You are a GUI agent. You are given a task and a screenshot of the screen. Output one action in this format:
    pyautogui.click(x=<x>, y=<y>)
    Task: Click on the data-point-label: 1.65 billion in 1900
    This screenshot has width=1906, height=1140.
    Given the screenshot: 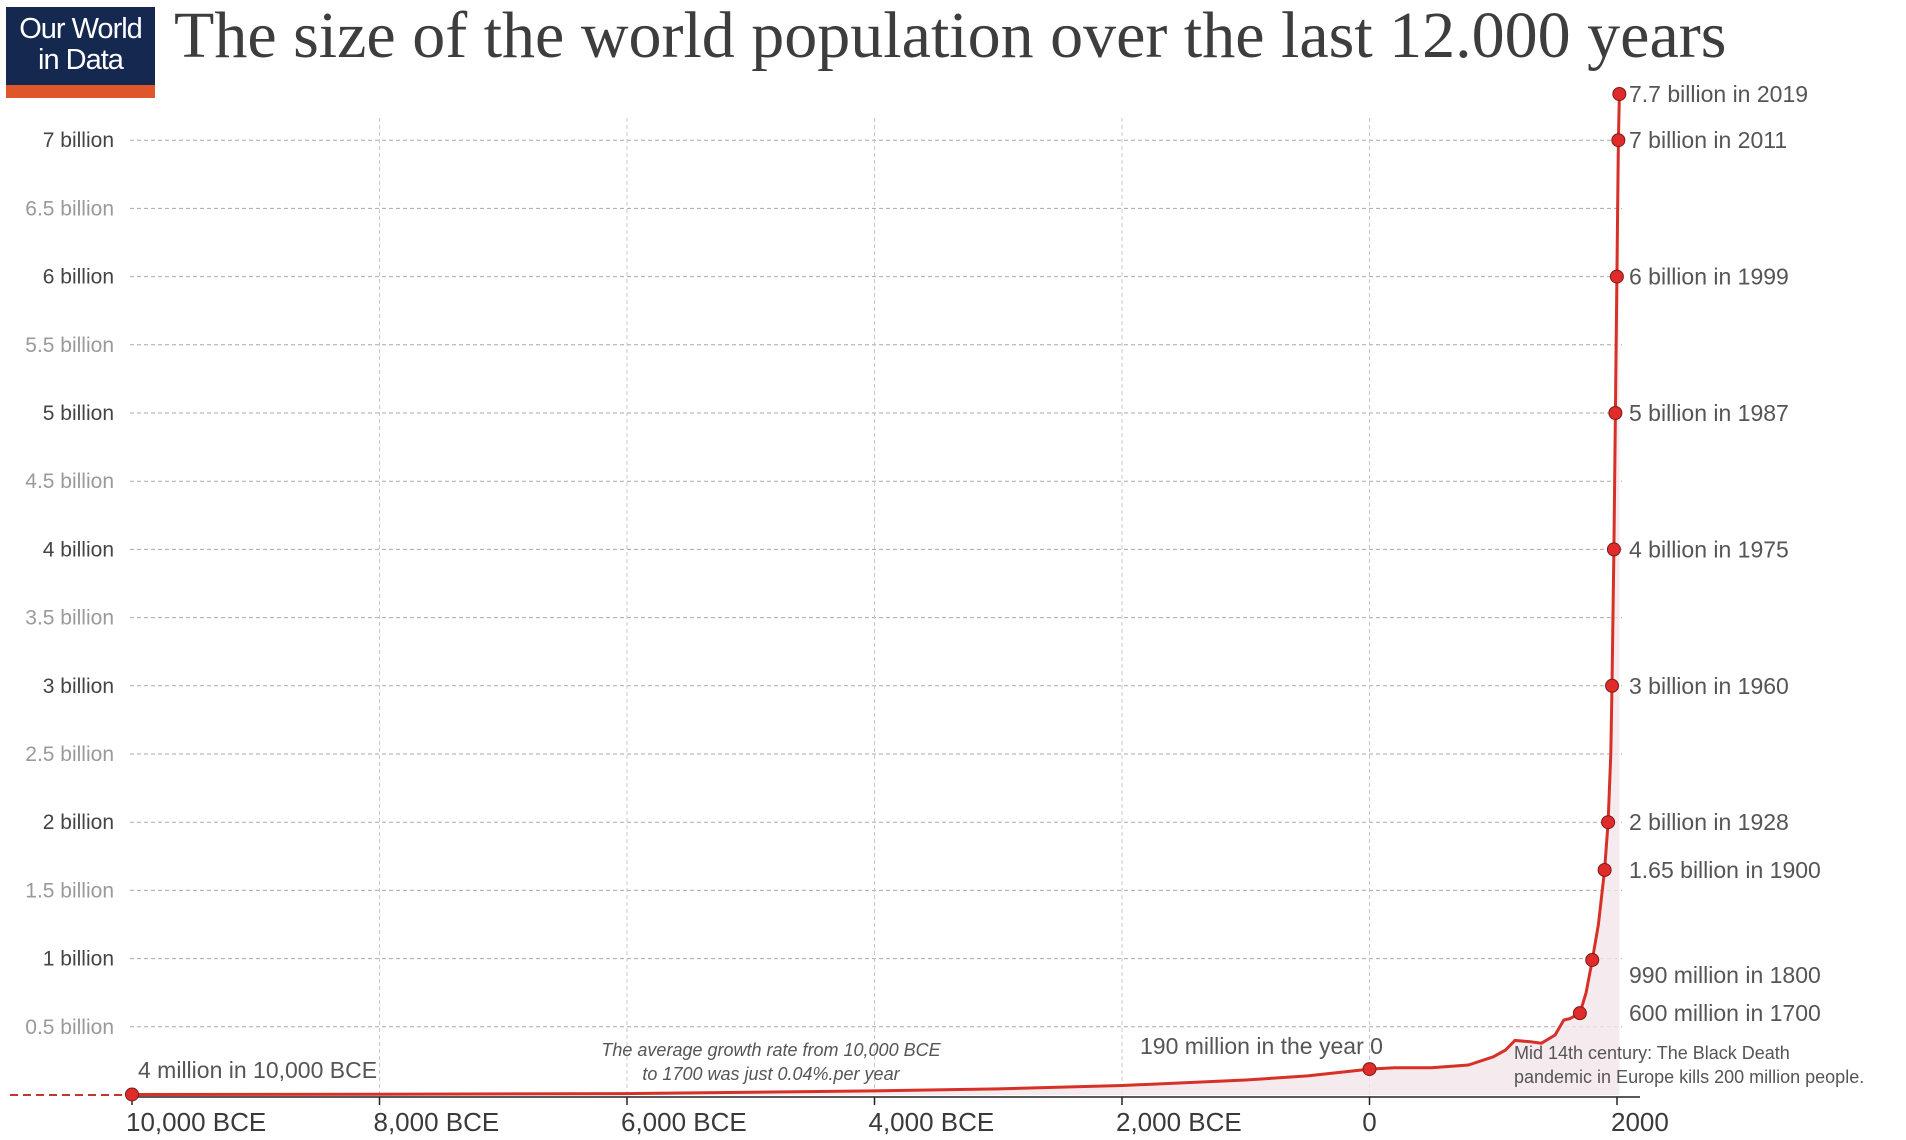 What is the action you would take?
    pyautogui.click(x=1725, y=870)
    